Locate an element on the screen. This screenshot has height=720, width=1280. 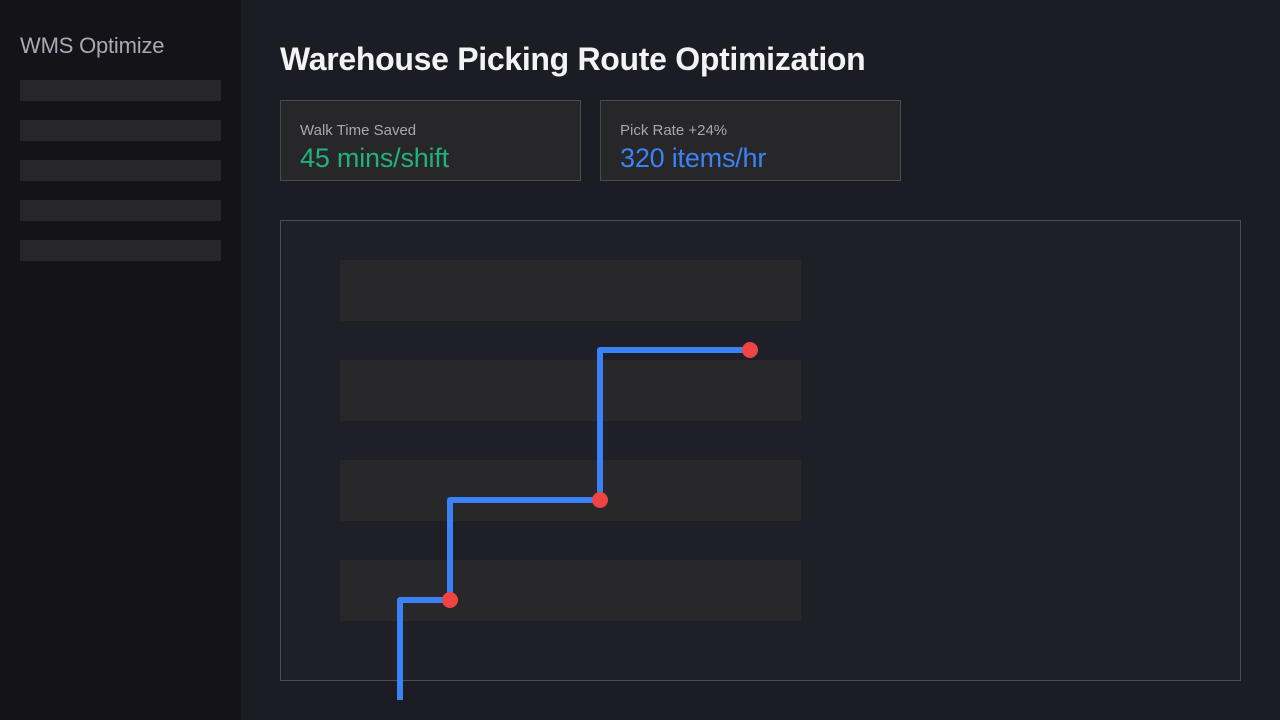
metric-card-walk-time: Walk Time Saved 45 mins/shift is located at coordinates (430, 140).